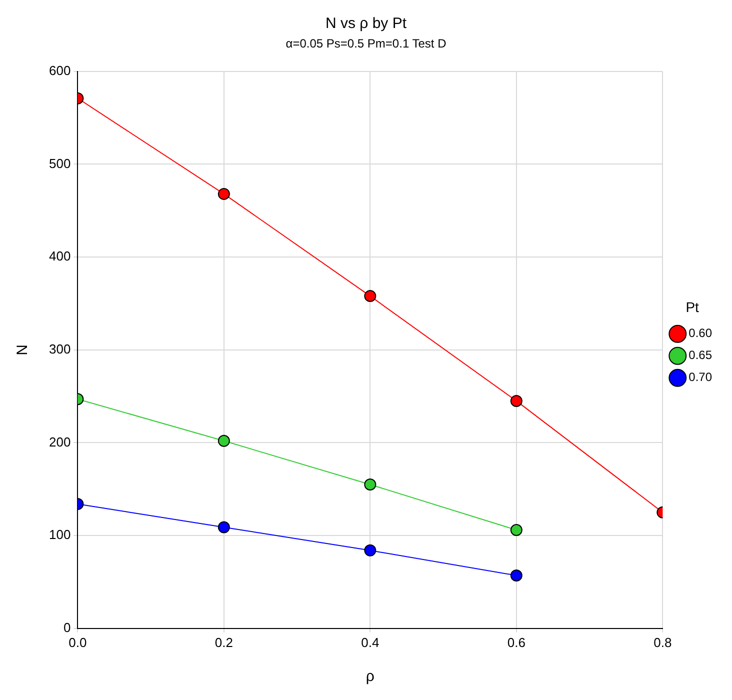 This screenshot has height=700, width=732. Describe the element at coordinates (366, 43) in the screenshot. I see `chart-subtitle: α=0.05 Ps=0.5 Pm=0.1 Test D` at that location.